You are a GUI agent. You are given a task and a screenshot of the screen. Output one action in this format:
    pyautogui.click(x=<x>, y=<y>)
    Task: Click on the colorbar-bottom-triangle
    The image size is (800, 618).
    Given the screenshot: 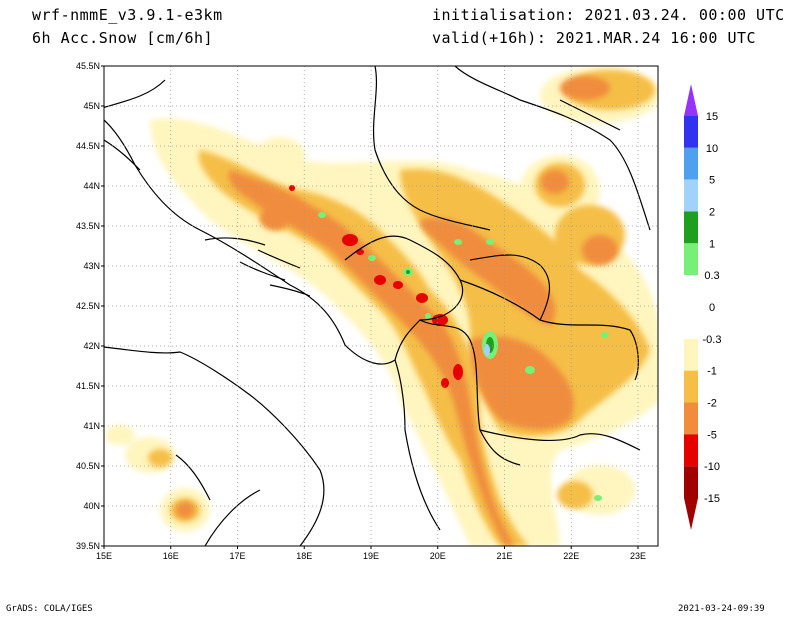 What is the action you would take?
    pyautogui.click(x=691, y=514)
    